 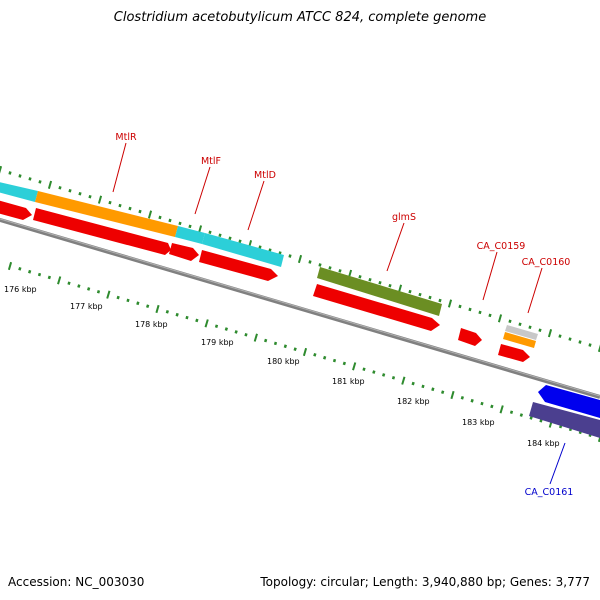 I want to click on gene-label-glms: glmS, so click(x=404, y=217).